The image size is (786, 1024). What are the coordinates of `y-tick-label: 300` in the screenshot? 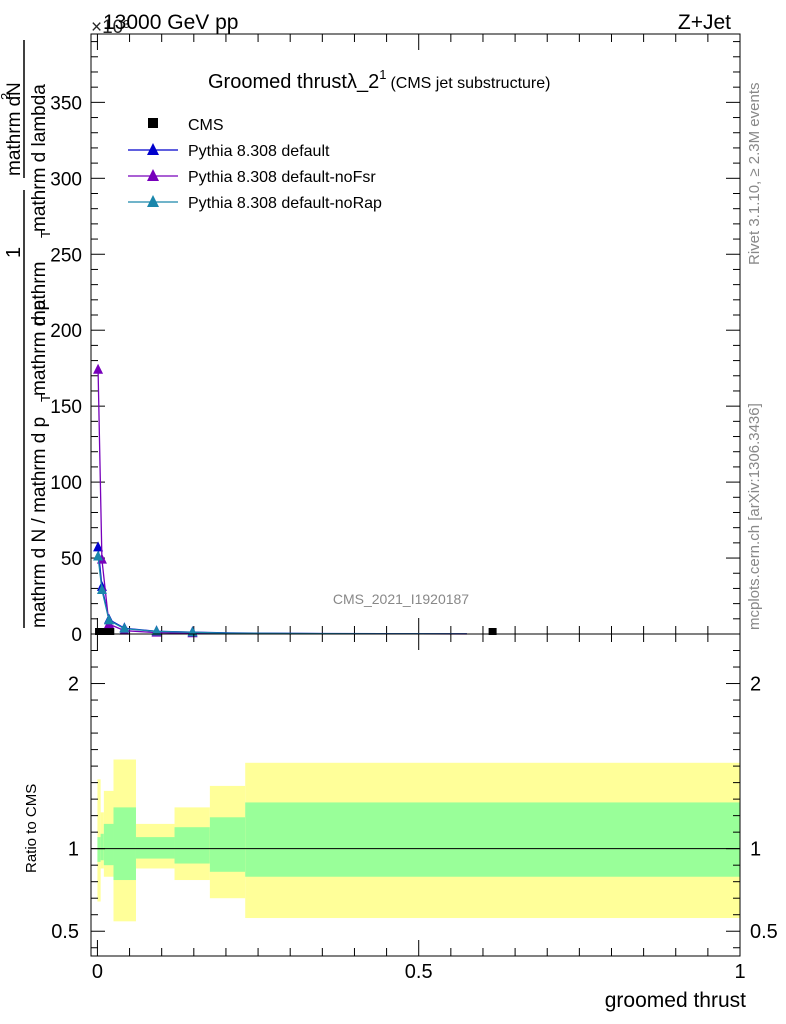 It's located at (66, 179).